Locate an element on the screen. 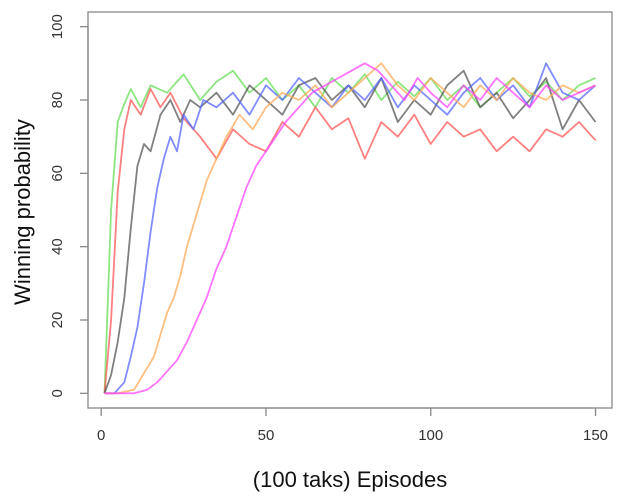  y-axis-ticks: 0 20 40 60 80 100 is located at coordinates (68, 206).